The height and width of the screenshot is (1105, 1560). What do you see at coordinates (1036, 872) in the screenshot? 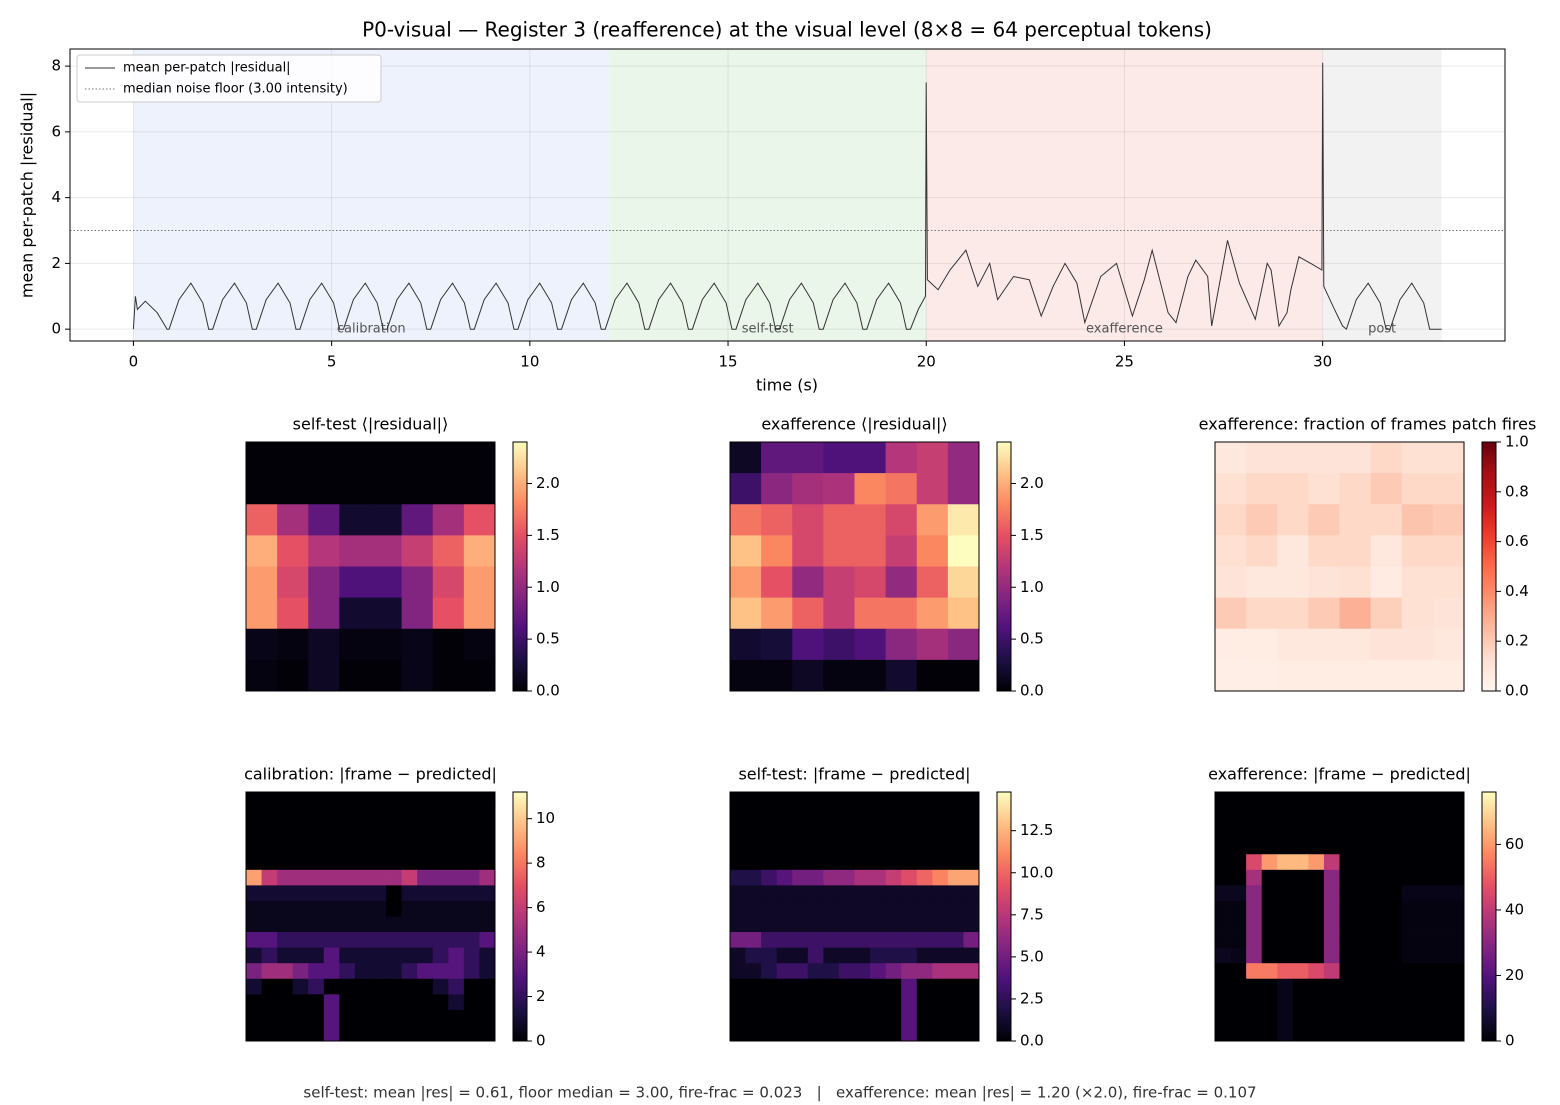
I see `colorbar-tick-label: 10.0` at bounding box center [1036, 872].